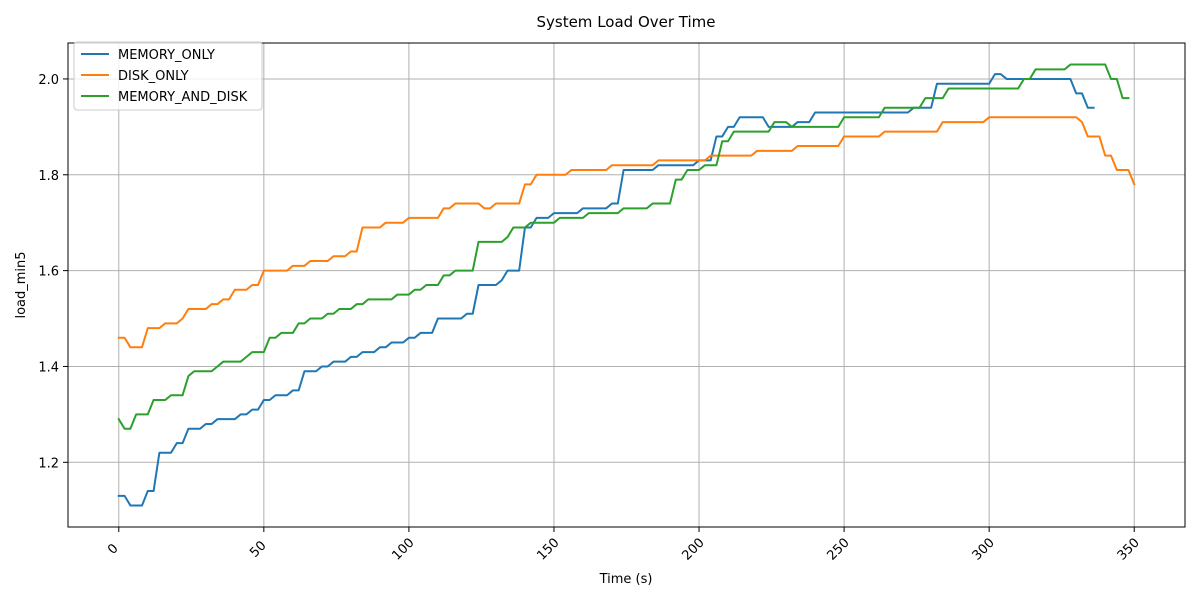 This screenshot has height=600, width=1200. Describe the element at coordinates (48, 176) in the screenshot. I see `y-tick-label: 1.8` at that location.